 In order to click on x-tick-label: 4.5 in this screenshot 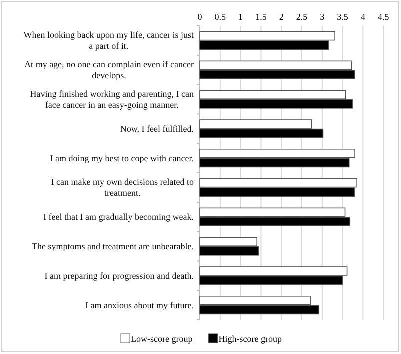, I will do `click(384, 17)`.